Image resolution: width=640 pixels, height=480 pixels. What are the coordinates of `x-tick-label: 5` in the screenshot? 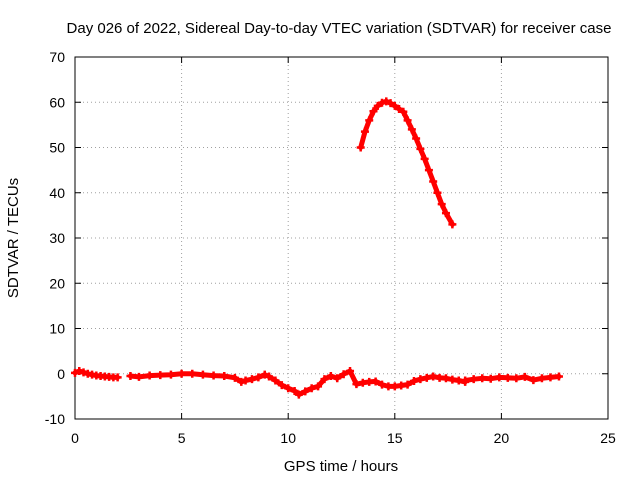 It's located at (182, 438).